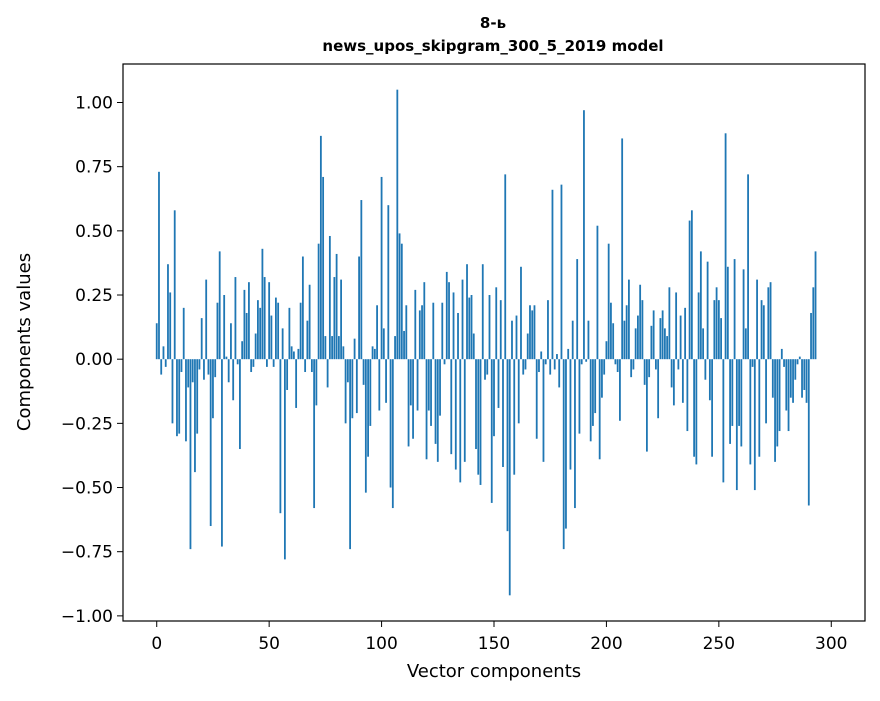 This screenshot has width=880, height=701. What do you see at coordinates (94, 104) in the screenshot?
I see `y-tick-label: 1.00` at bounding box center [94, 104].